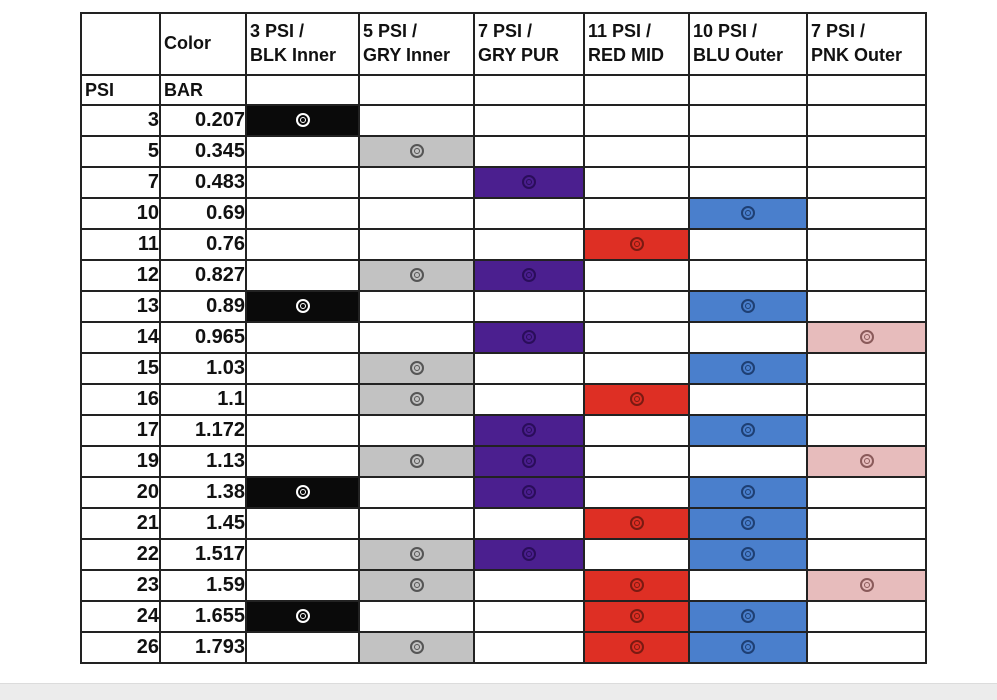  What do you see at coordinates (503, 523) in the screenshot?
I see `table-row: 21 1.45` at bounding box center [503, 523].